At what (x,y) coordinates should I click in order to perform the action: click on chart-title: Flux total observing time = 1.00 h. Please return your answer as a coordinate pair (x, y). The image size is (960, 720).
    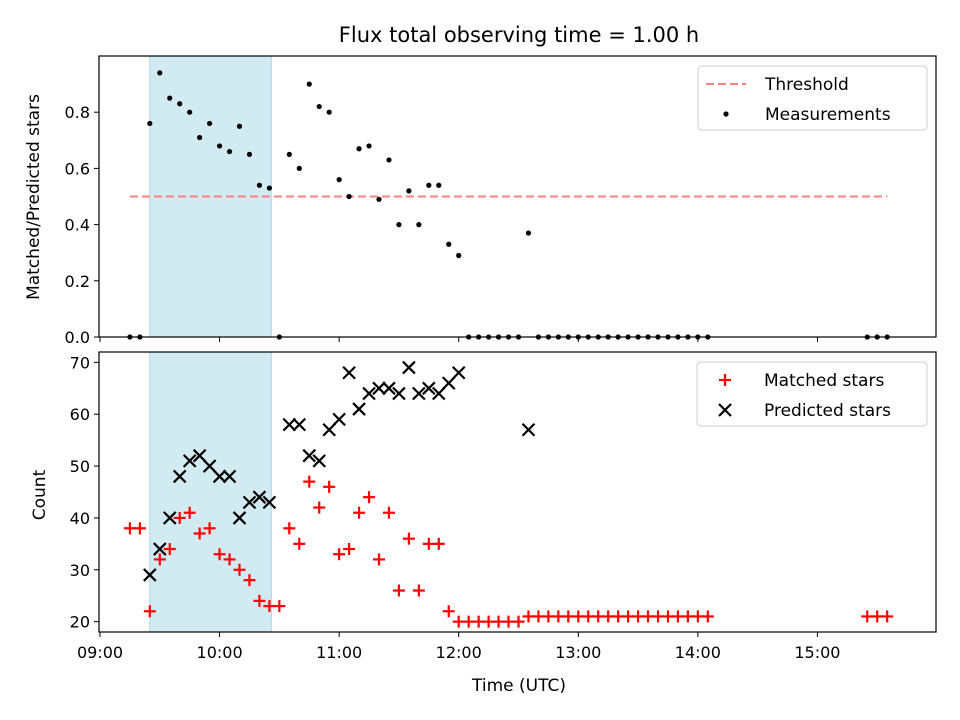
    Looking at the image, I should click on (519, 35).